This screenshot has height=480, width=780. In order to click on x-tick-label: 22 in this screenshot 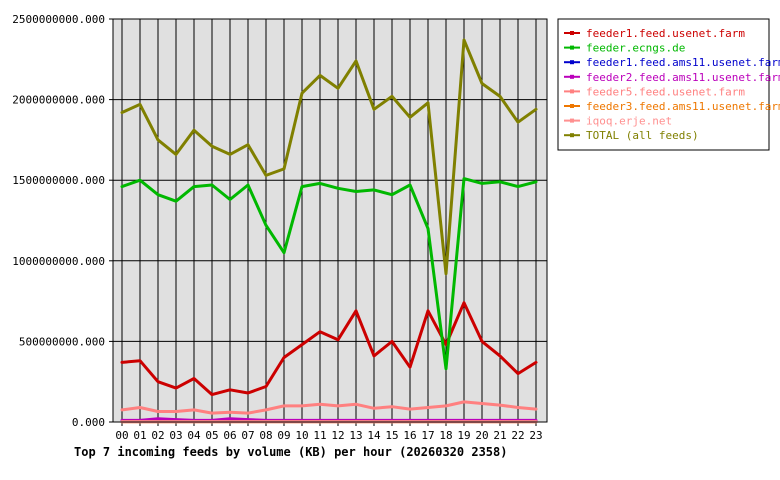, I will do `click(517, 435)`.